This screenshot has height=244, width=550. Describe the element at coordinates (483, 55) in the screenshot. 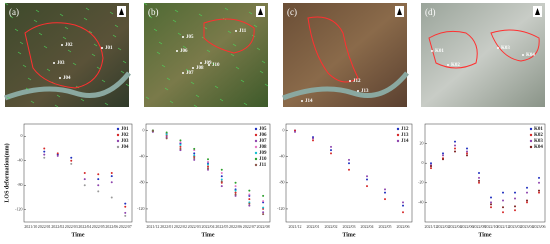

I see `image-panel: (d) K01 K02 K03 K04` at that location.